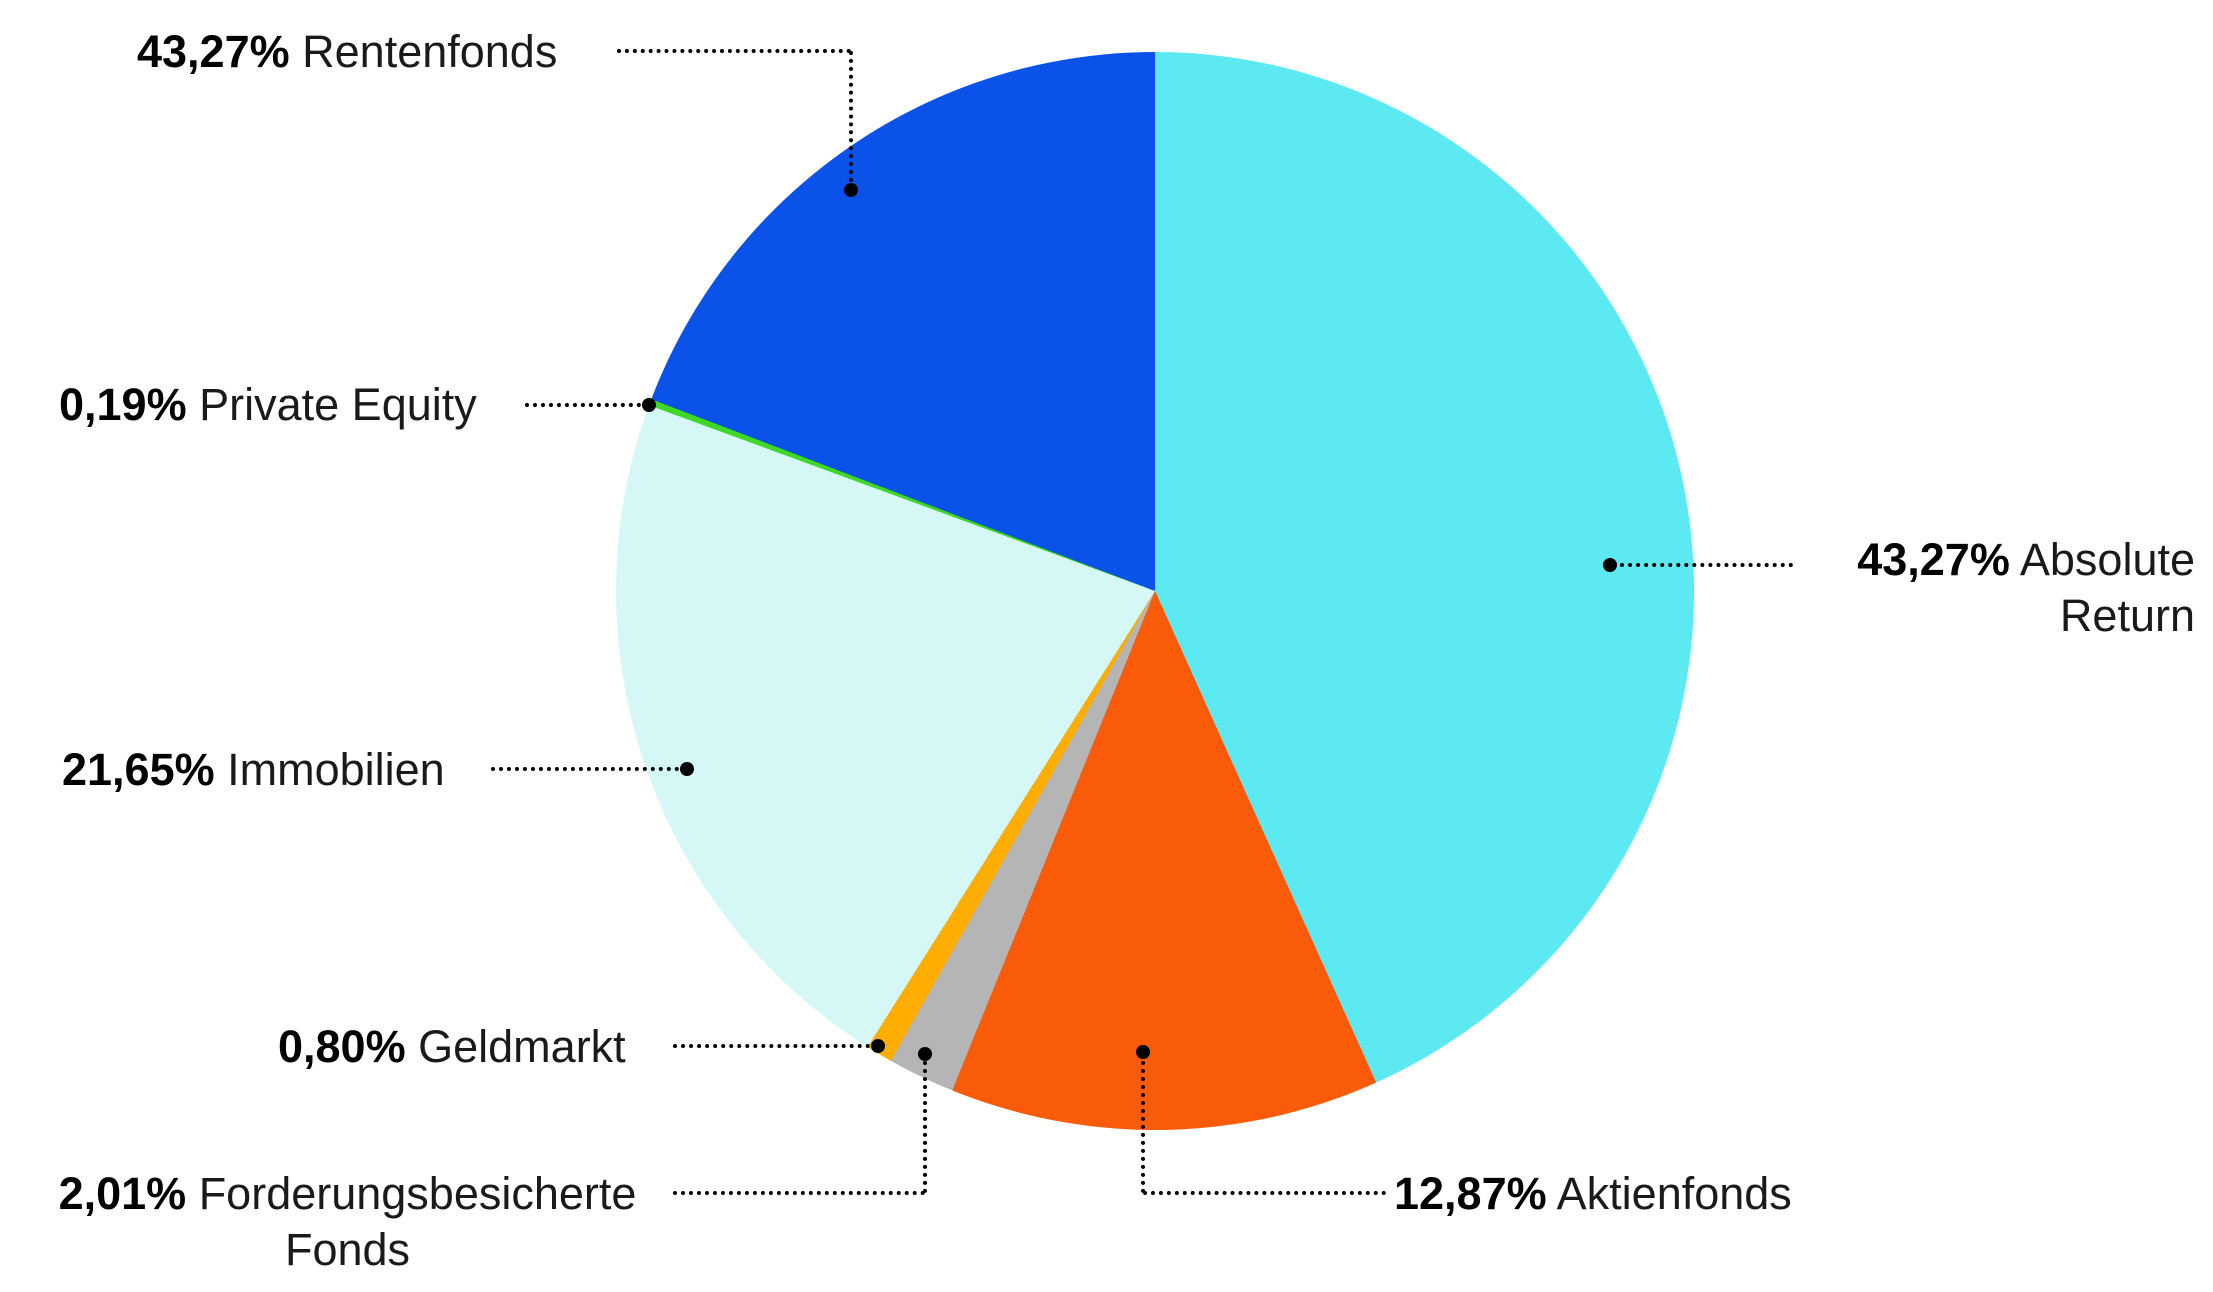 The image size is (2213, 1292). I want to click on leader-forderungsbesicherte-horizontal, so click(799, 1193).